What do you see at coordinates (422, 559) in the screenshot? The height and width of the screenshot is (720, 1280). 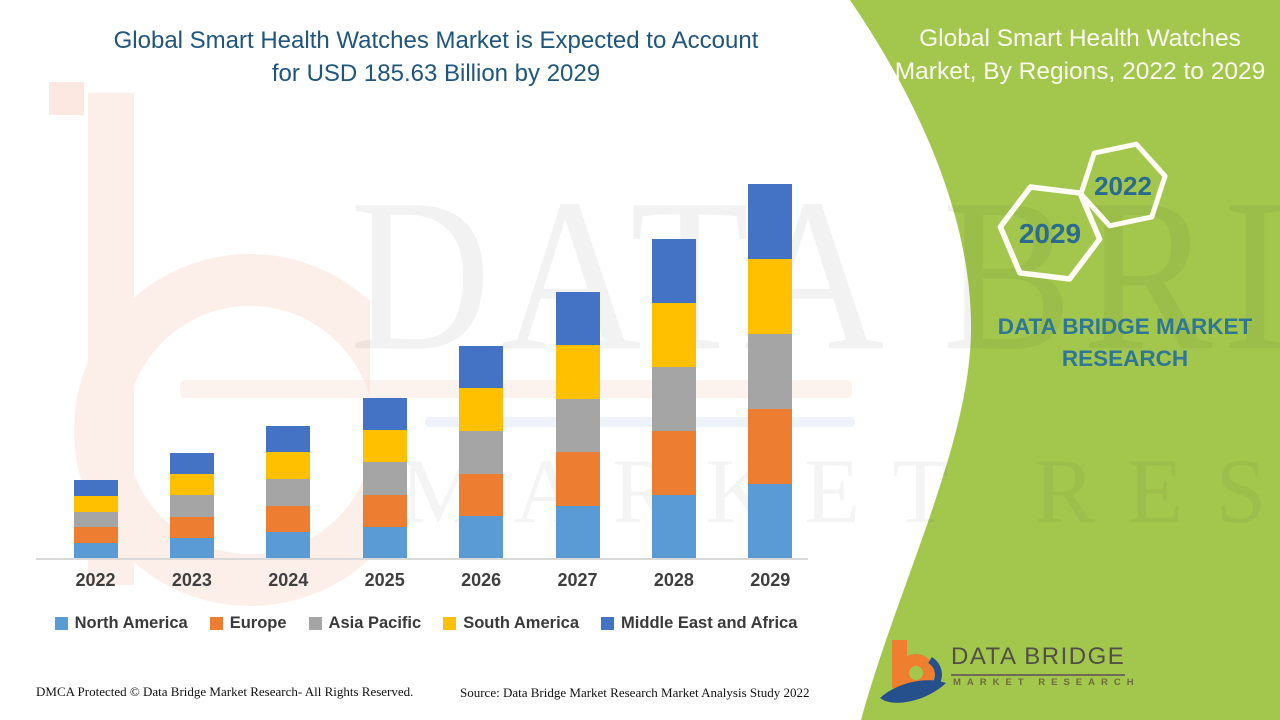 I see `x-axis-line` at bounding box center [422, 559].